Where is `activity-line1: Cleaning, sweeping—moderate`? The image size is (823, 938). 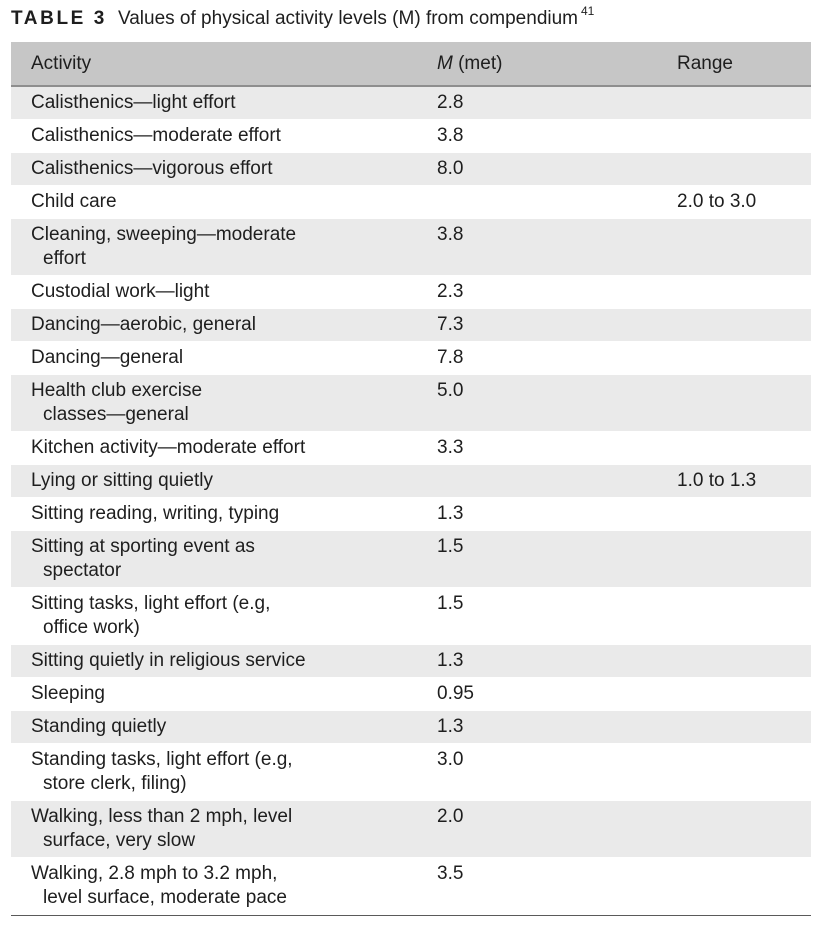 activity-line1: Cleaning, sweeping—moderate is located at coordinates (164, 234).